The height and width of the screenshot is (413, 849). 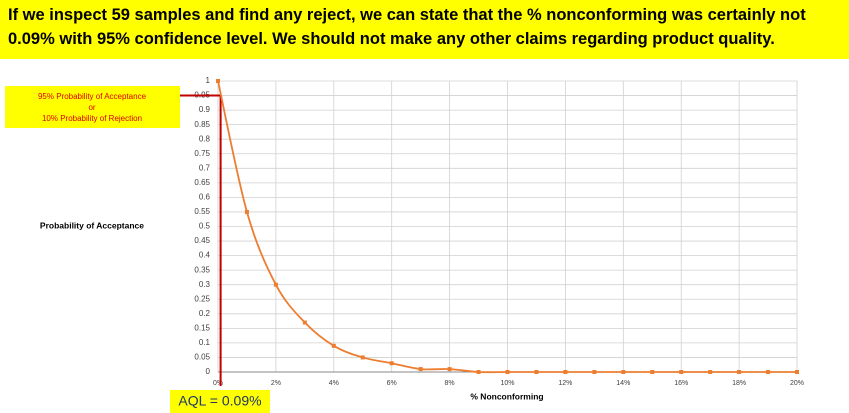 What do you see at coordinates (205, 313) in the screenshot?
I see `y-tick-label: 0.2` at bounding box center [205, 313].